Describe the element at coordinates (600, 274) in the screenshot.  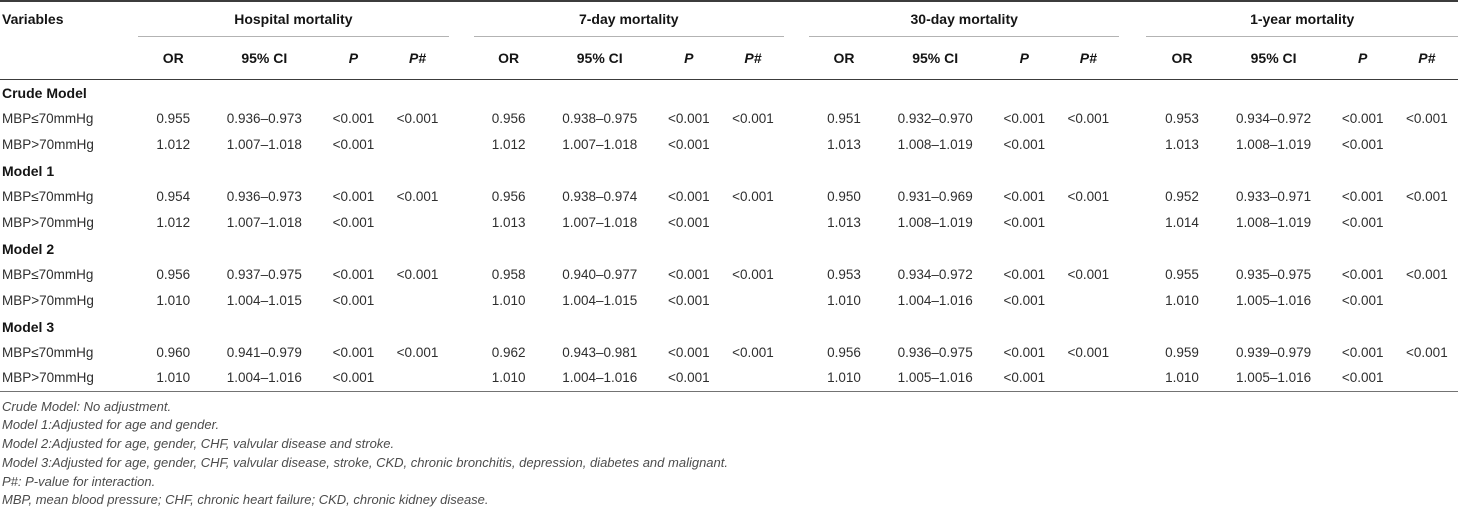
I see `cell-ci: 0.940–0.977` at that location.